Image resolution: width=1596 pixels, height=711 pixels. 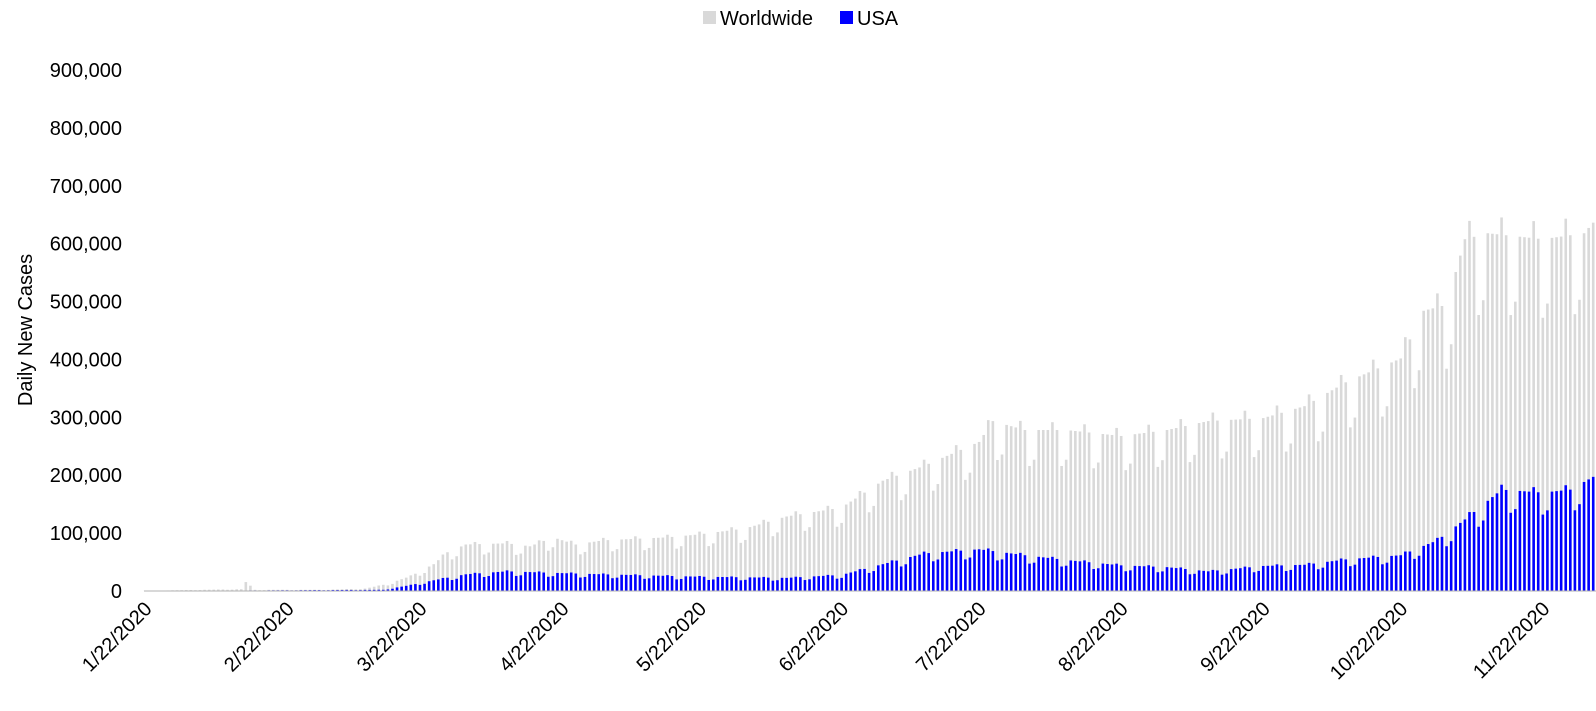 I want to click on x-tick-label: 10/22/2020, so click(x=1369, y=641).